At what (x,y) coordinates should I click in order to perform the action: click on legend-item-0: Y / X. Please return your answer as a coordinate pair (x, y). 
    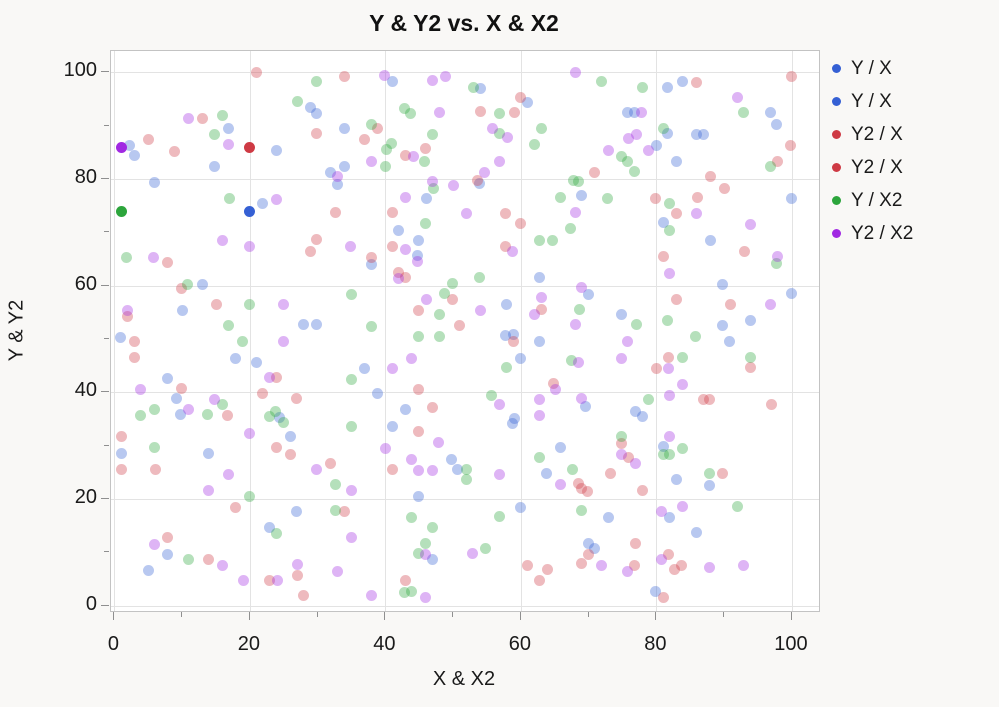
    Looking at the image, I should click on (872, 68).